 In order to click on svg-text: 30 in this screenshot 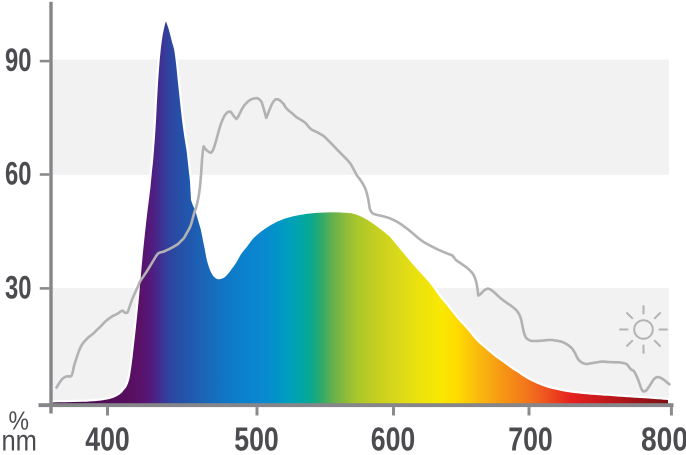, I will do `click(18, 287)`.